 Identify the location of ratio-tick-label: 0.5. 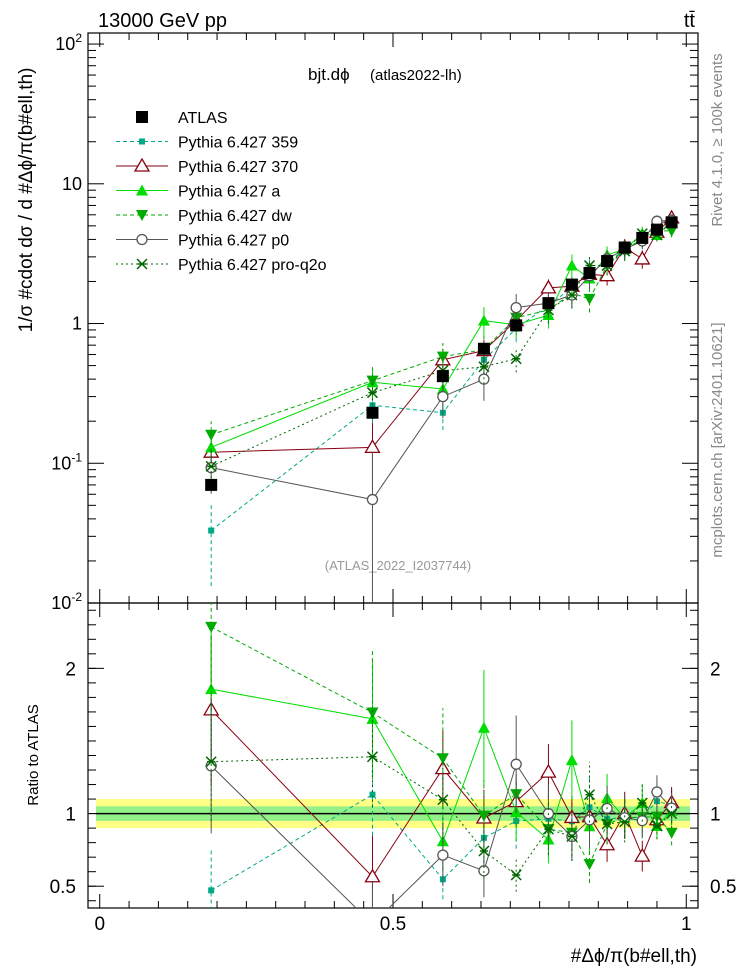
(63, 887).